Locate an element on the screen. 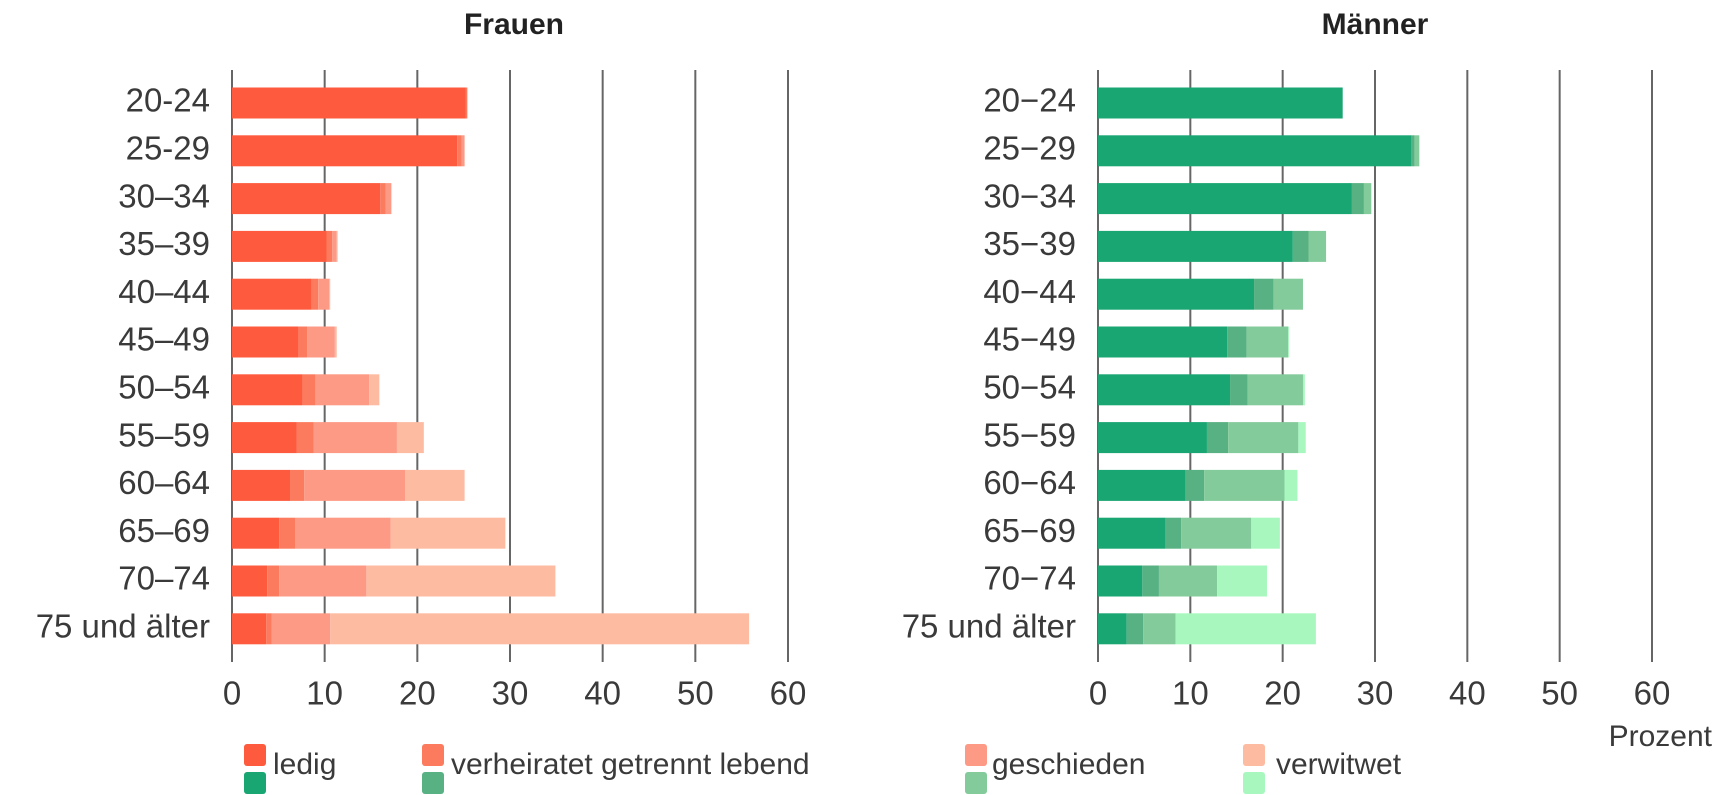 This screenshot has height=795, width=1724. legend-label: geschieden is located at coordinates (1068, 764).